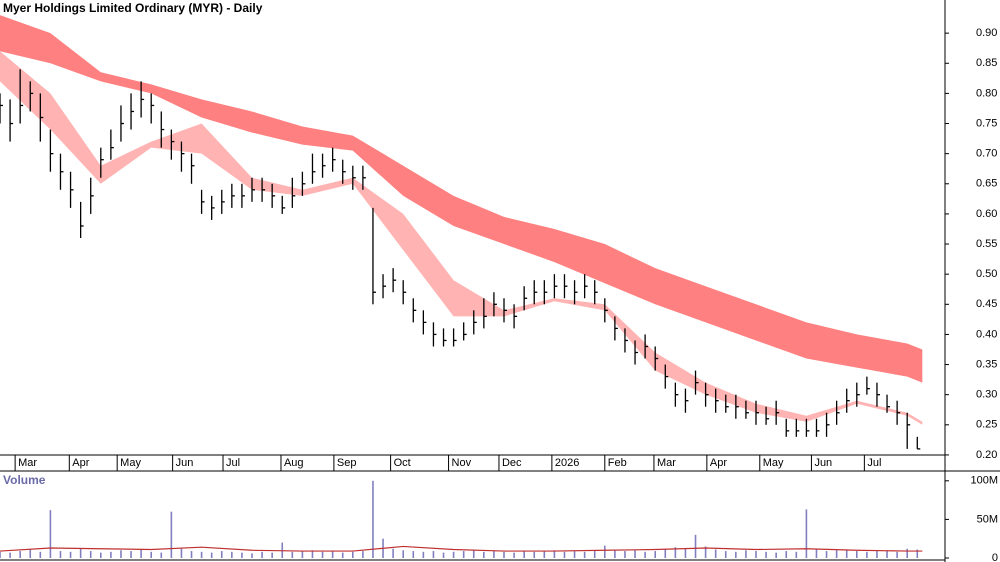  Describe the element at coordinates (986, 93) in the screenshot. I see `y-tick-label: 0.80` at that location.